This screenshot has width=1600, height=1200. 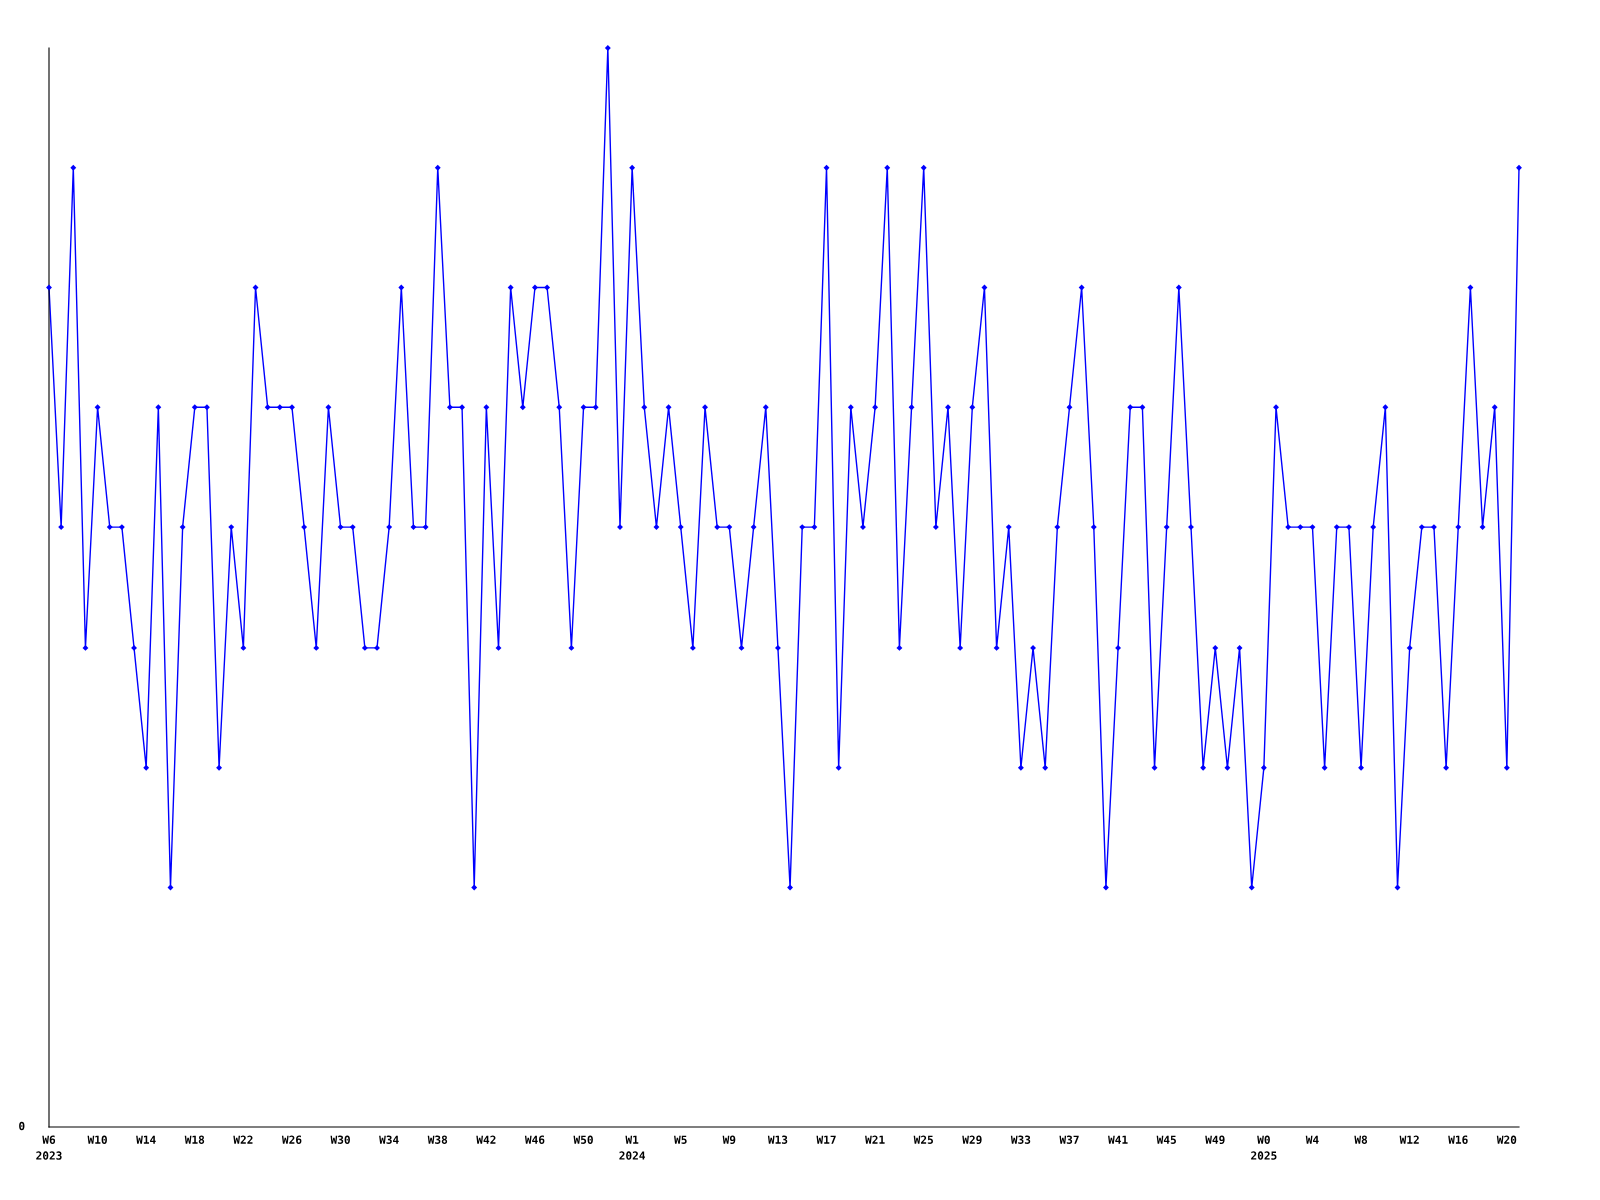 What do you see at coordinates (680, 1139) in the screenshot?
I see `x-tick-label: W5` at bounding box center [680, 1139].